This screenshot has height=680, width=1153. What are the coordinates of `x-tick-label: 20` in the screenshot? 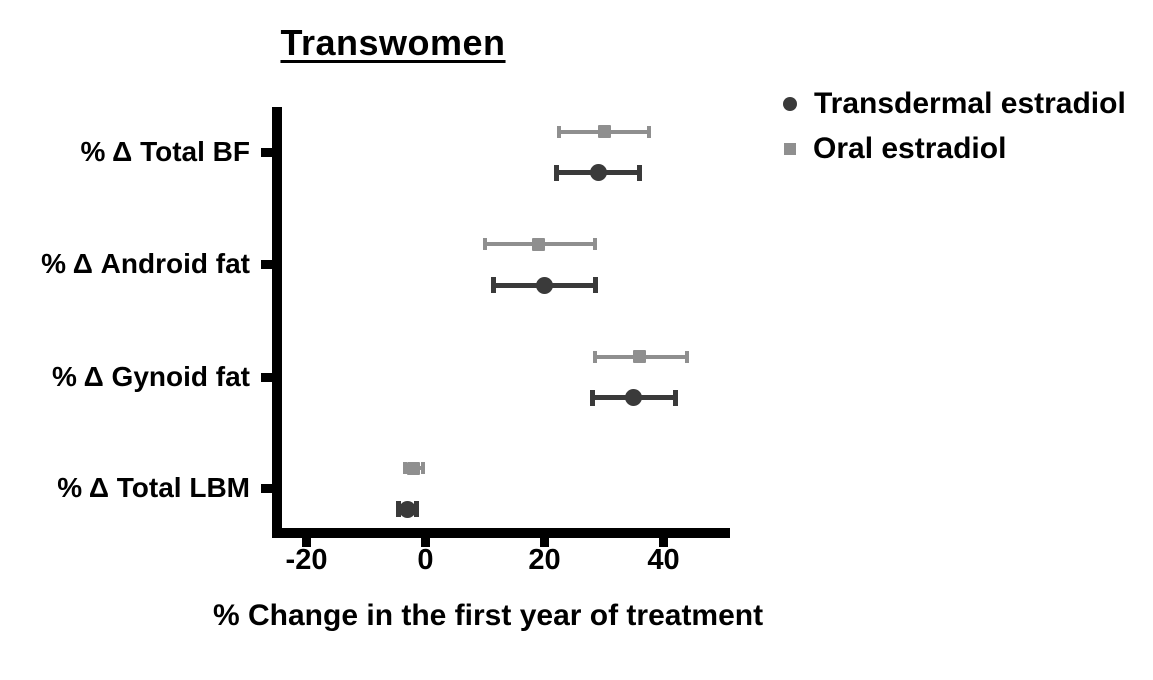 It's located at (544, 560).